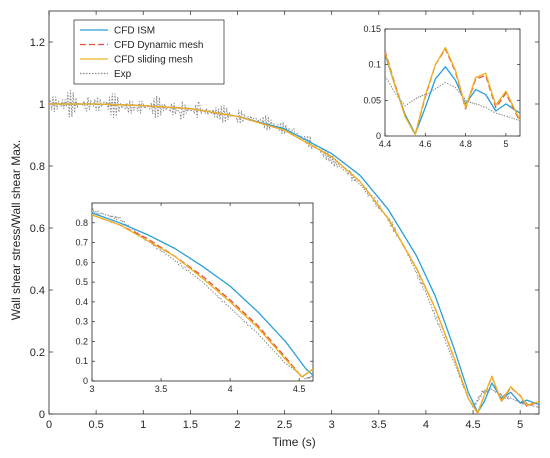 The image size is (550, 458). I want to click on inset-bottom-series-cfd-sliding-mesh, so click(202, 296).